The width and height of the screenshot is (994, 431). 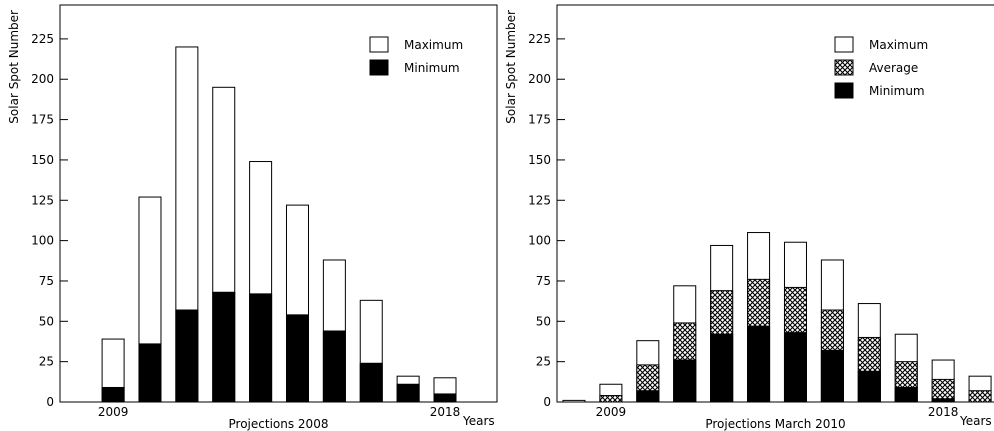 I want to click on x-axis-title: Projections 2008, so click(x=279, y=424).